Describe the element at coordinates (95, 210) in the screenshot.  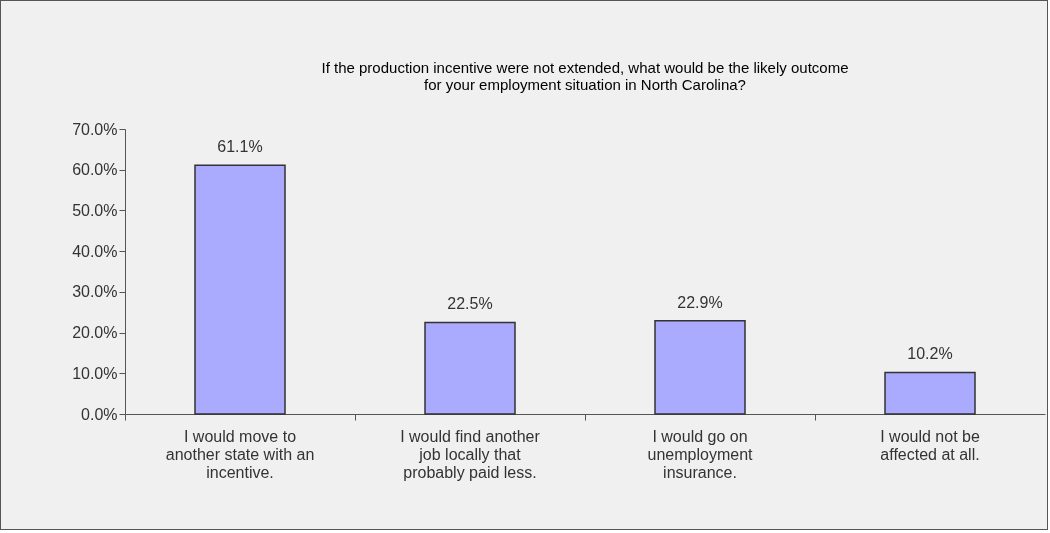
I see `y-tick-label: 50.0%` at that location.